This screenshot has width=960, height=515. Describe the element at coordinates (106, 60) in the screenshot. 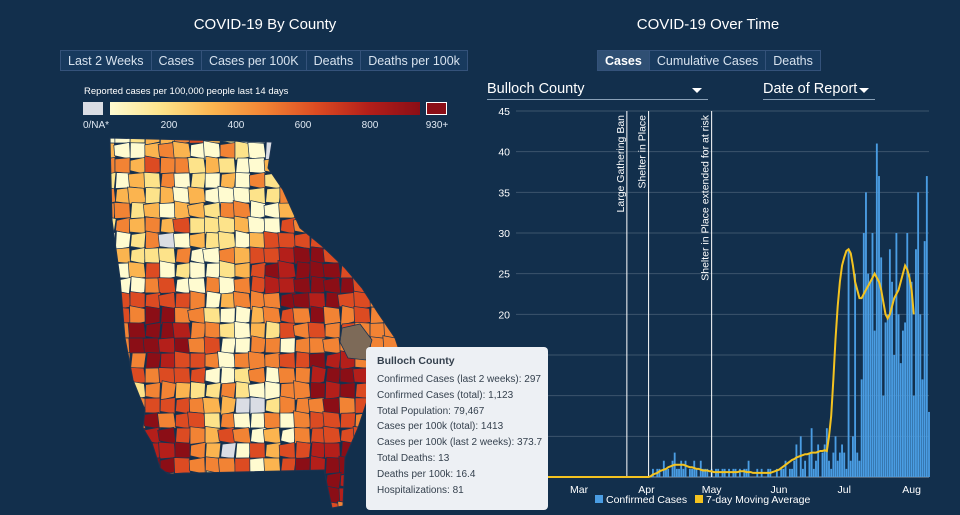

I see `tab-last-2-weeks: Last 2 Weeks` at that location.